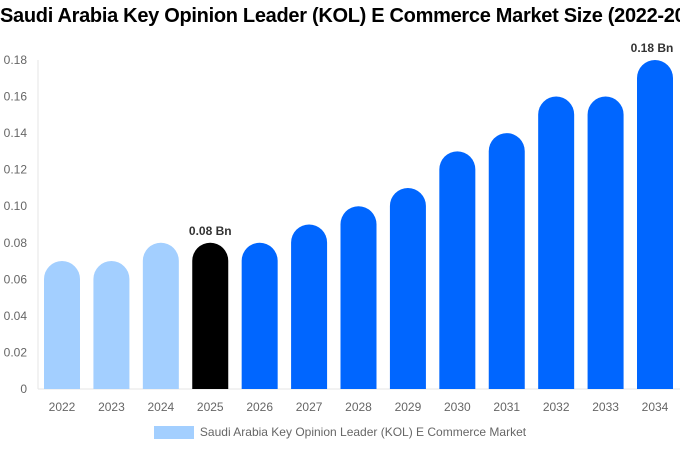 Image resolution: width=680 pixels, height=450 pixels. I want to click on bar-2027, so click(309, 306).